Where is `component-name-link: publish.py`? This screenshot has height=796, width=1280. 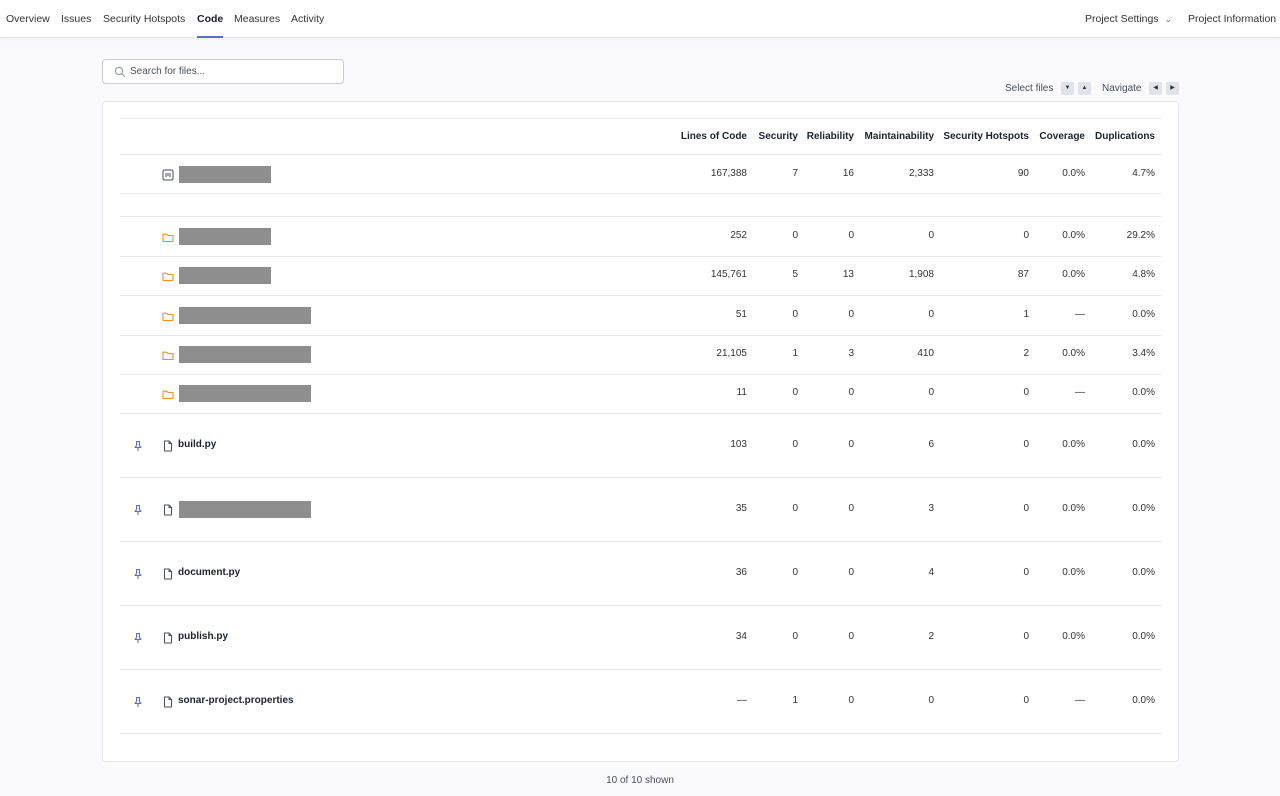
component-name-link: publish.py is located at coordinates (203, 636).